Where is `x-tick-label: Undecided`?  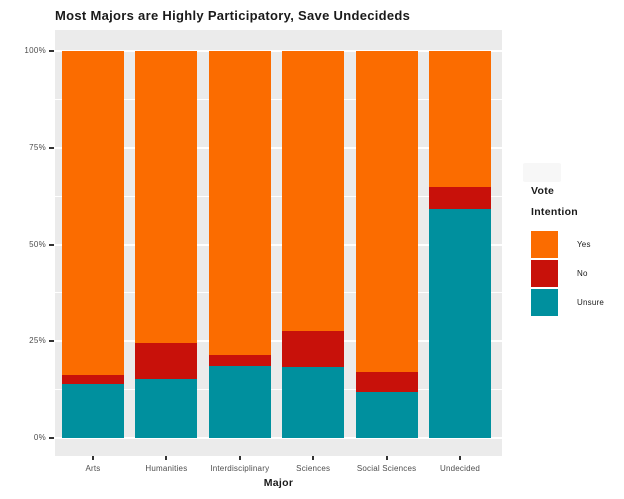 x-tick-label: Undecided is located at coordinates (460, 468).